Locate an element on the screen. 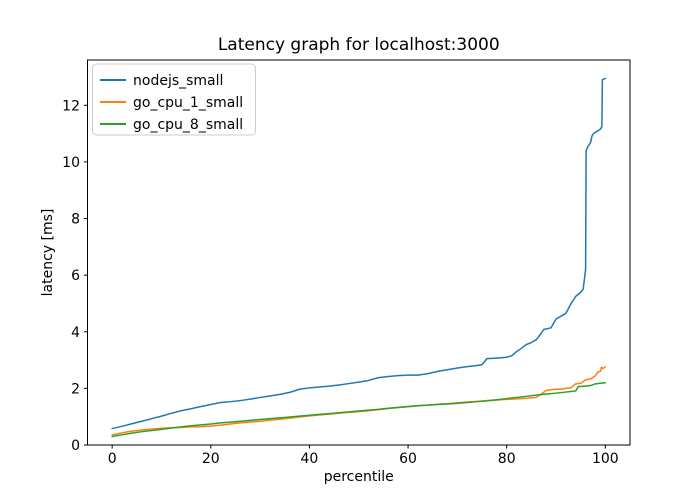  chart-title: Latency graph for localhost:3000 is located at coordinates (359, 45).